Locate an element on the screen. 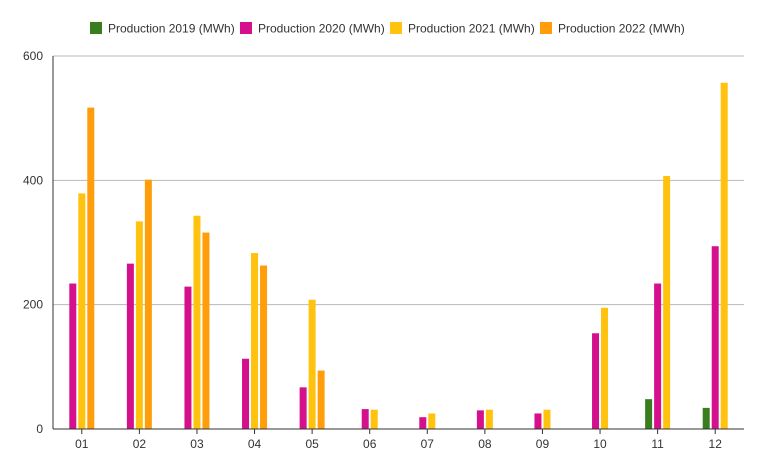 Image resolution: width=768 pixels, height=475 pixels. x-tick-label: 12 is located at coordinates (716, 444).